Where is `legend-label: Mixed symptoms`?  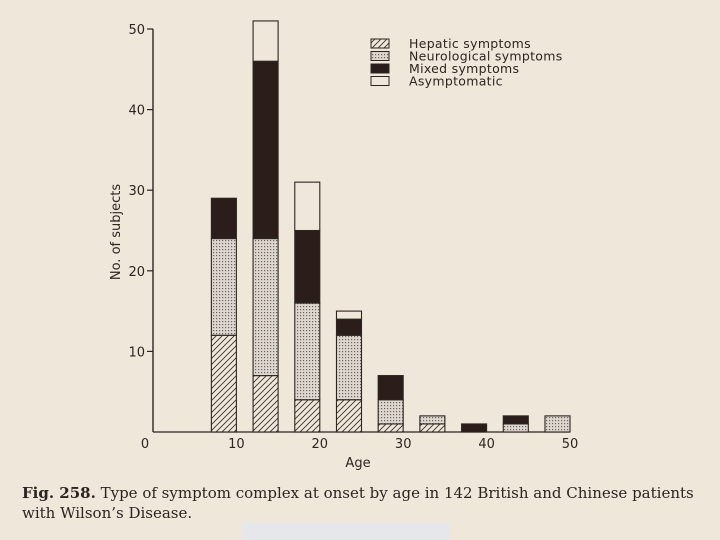 legend-label: Mixed symptoms is located at coordinates (464, 68).